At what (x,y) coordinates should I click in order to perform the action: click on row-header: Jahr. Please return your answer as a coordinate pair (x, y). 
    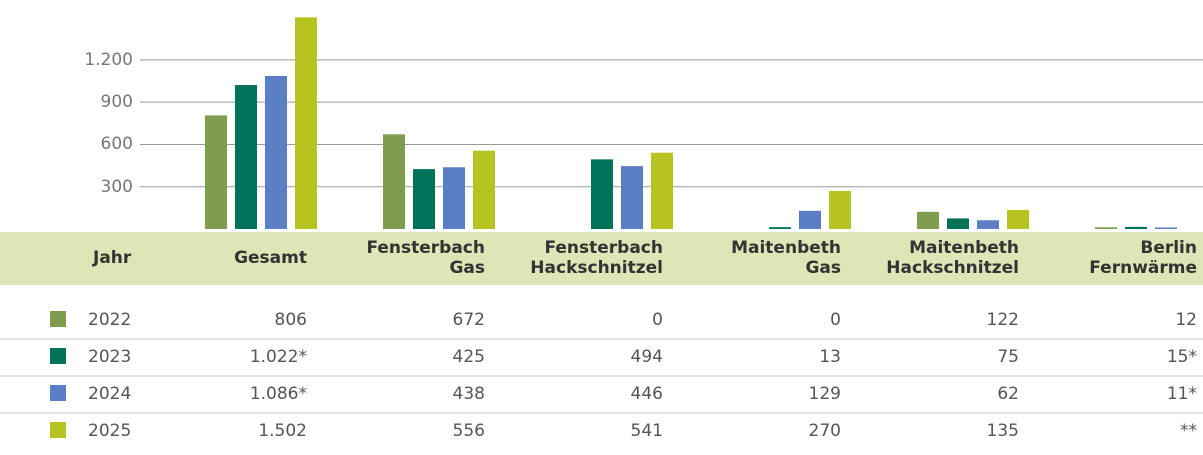
    Looking at the image, I should click on (112, 258).